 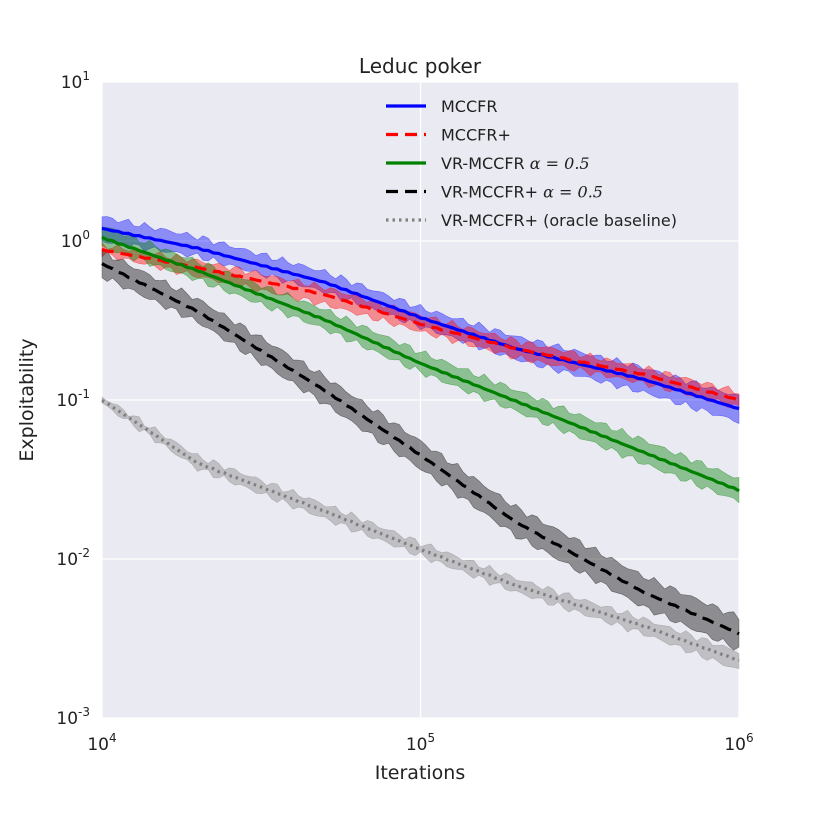 What do you see at coordinates (515, 163) in the screenshot?
I see `legend-label-2: VR-MCCFR α = 0.5` at bounding box center [515, 163].